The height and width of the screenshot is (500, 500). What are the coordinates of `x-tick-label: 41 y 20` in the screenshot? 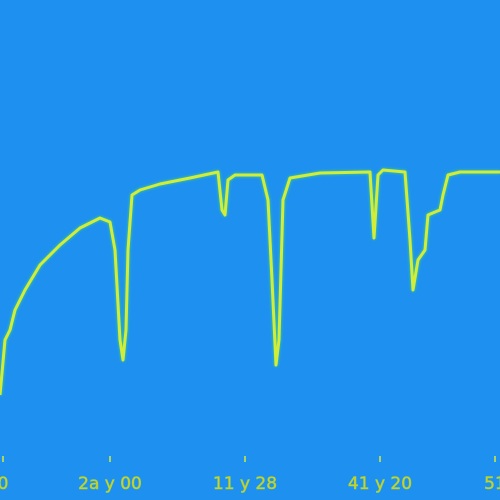 It's located at (380, 484).